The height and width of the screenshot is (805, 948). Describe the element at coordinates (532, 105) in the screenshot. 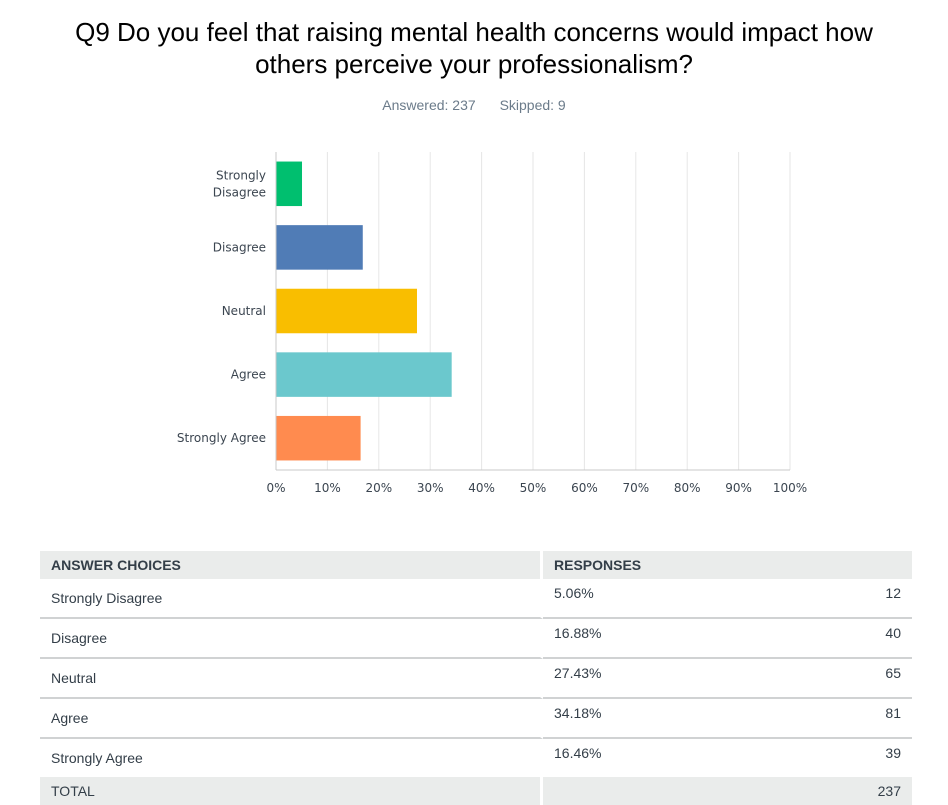

I see `skipped-count: Skipped: 9` at that location.